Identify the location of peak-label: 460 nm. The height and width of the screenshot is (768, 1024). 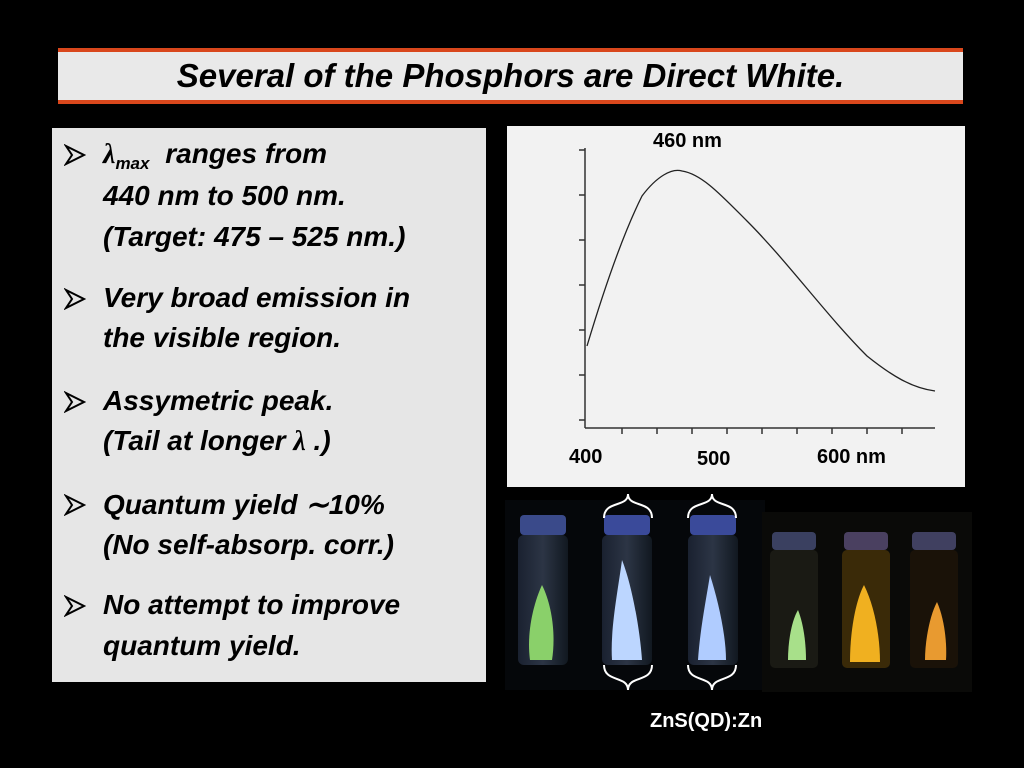
(687, 141).